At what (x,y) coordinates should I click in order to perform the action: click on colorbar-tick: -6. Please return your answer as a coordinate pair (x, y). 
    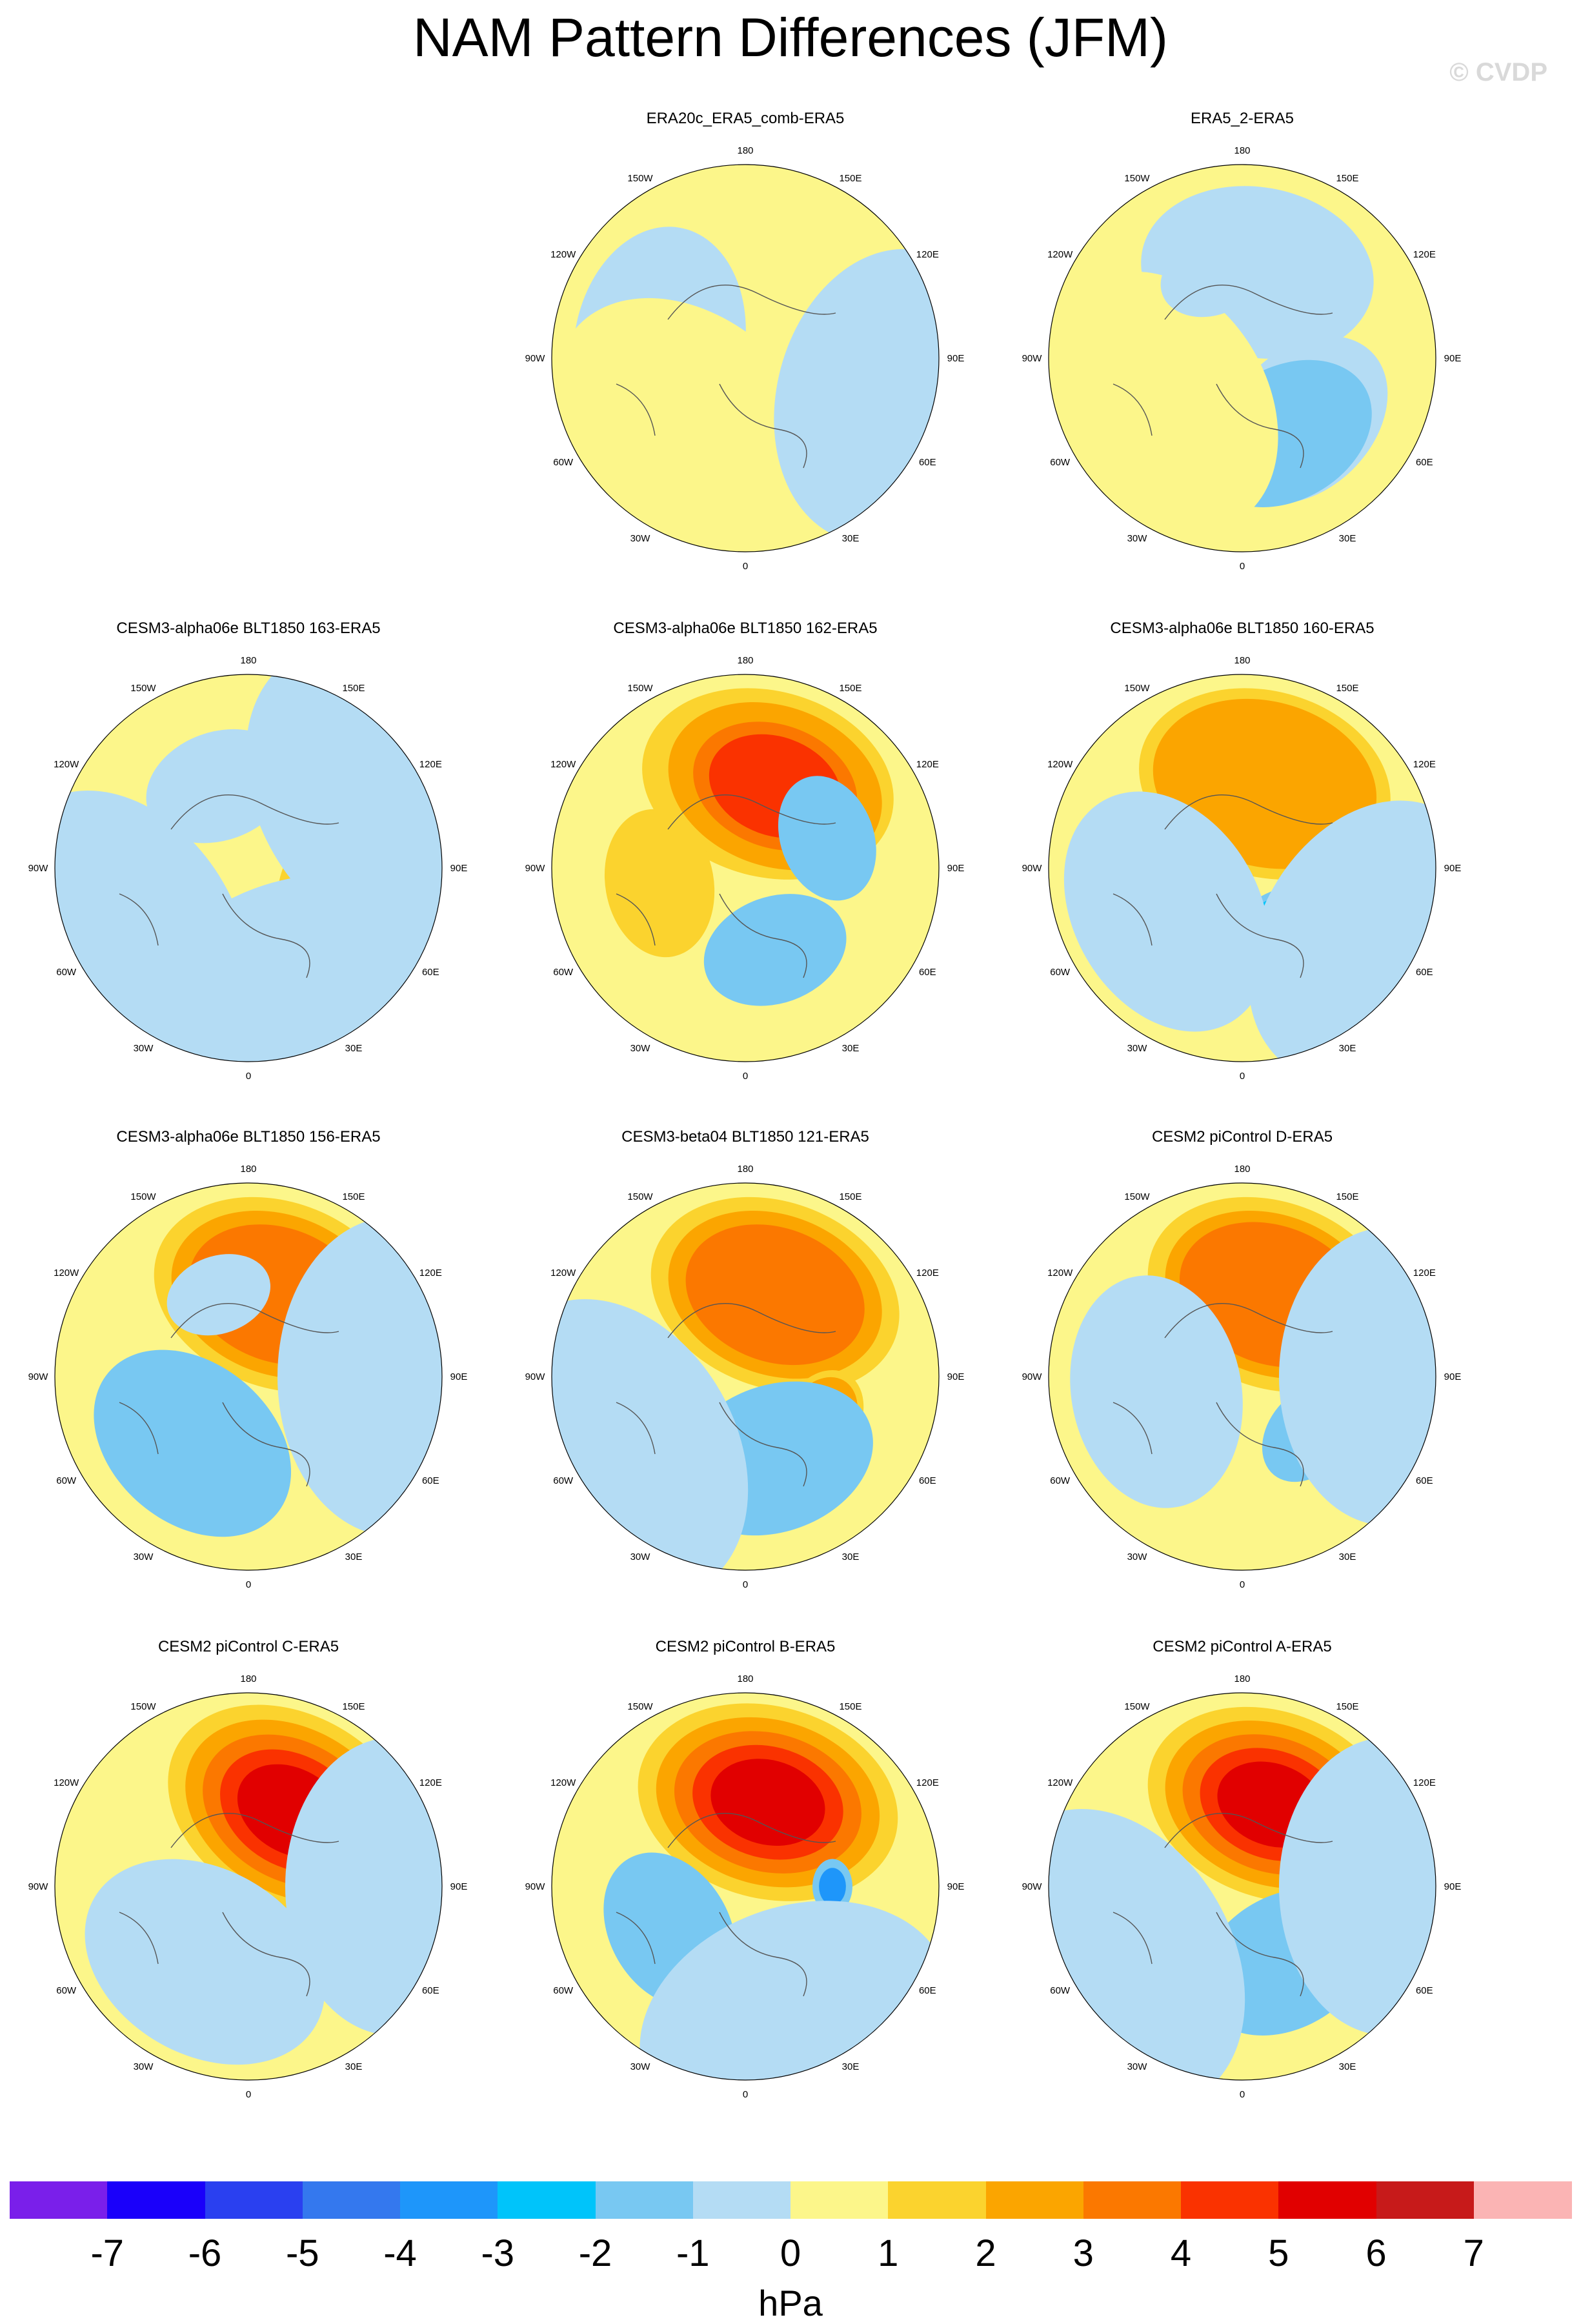
    Looking at the image, I should click on (205, 2253).